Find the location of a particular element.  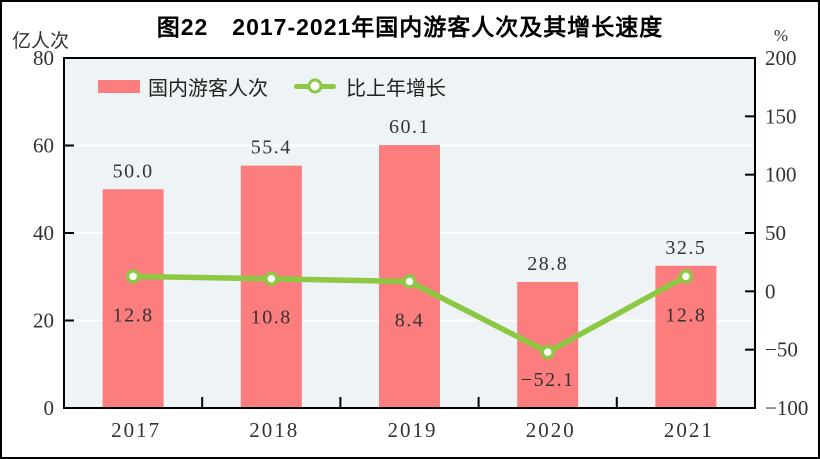

line-value-label: 8.4 is located at coordinates (410, 321).